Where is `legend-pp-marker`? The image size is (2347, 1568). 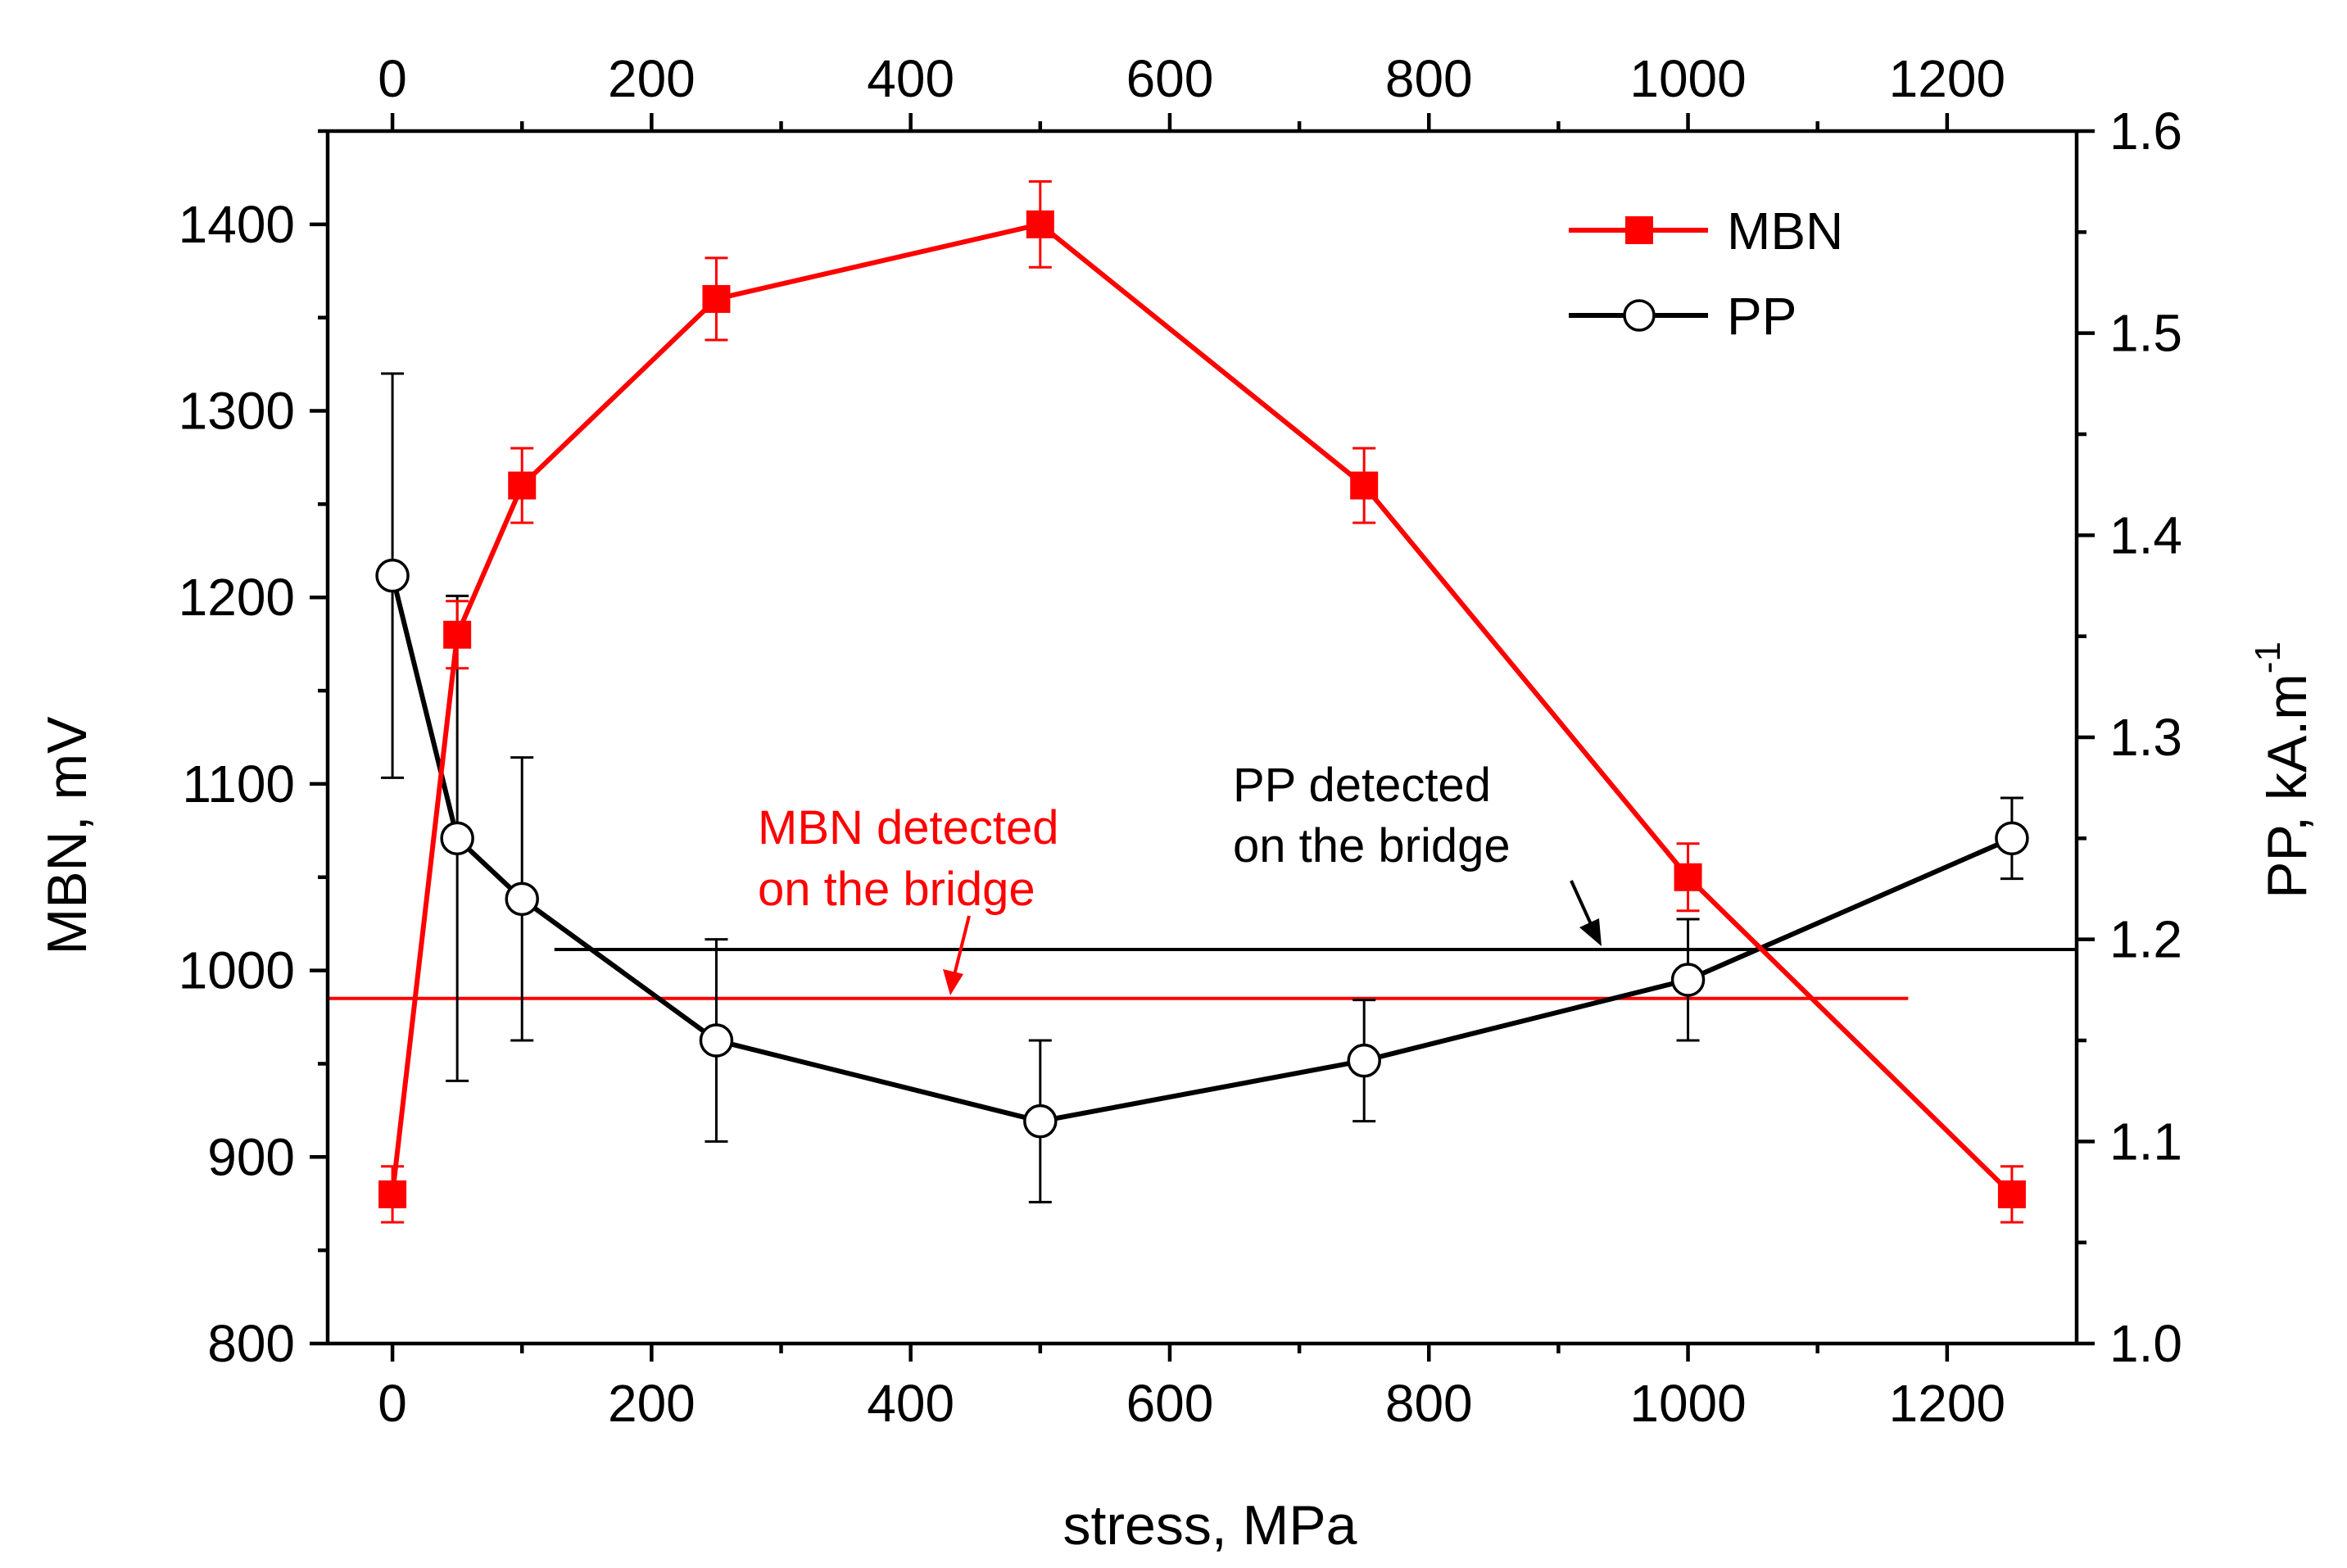
legend-pp-marker is located at coordinates (1639, 315).